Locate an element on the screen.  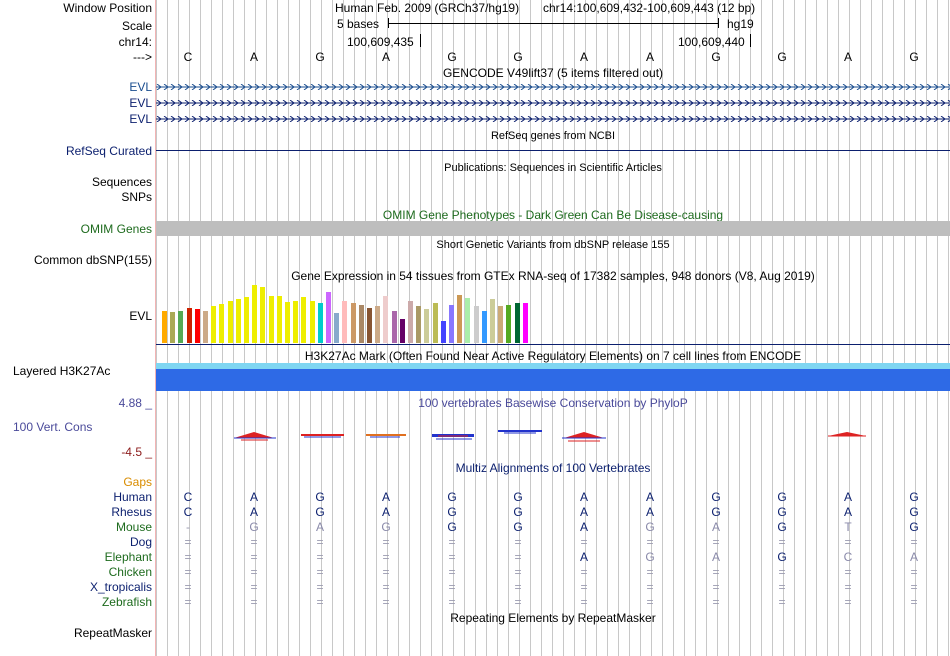
species-base: A is located at coordinates (715, 527).